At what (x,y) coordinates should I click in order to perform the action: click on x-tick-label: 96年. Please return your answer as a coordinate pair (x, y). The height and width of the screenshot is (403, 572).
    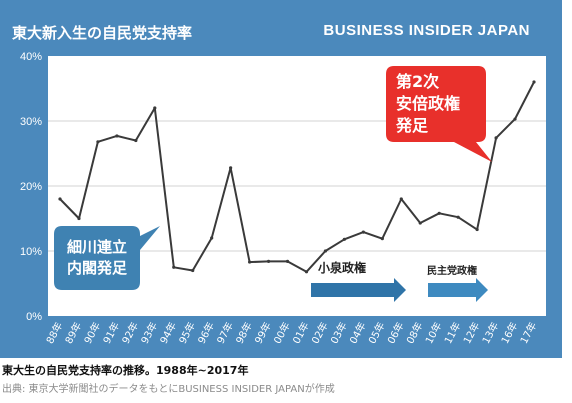
    Looking at the image, I should click on (206, 333).